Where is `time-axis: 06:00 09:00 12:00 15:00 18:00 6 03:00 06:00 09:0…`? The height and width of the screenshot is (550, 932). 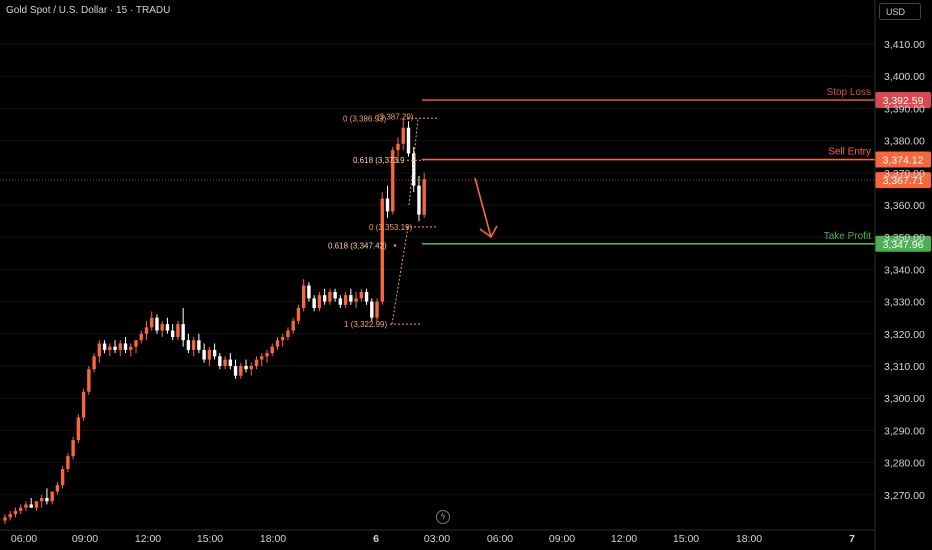 time-axis: 06:00 09:00 12:00 15:00 18:00 6 03:00 06:00 09:0… is located at coordinates (437, 537).